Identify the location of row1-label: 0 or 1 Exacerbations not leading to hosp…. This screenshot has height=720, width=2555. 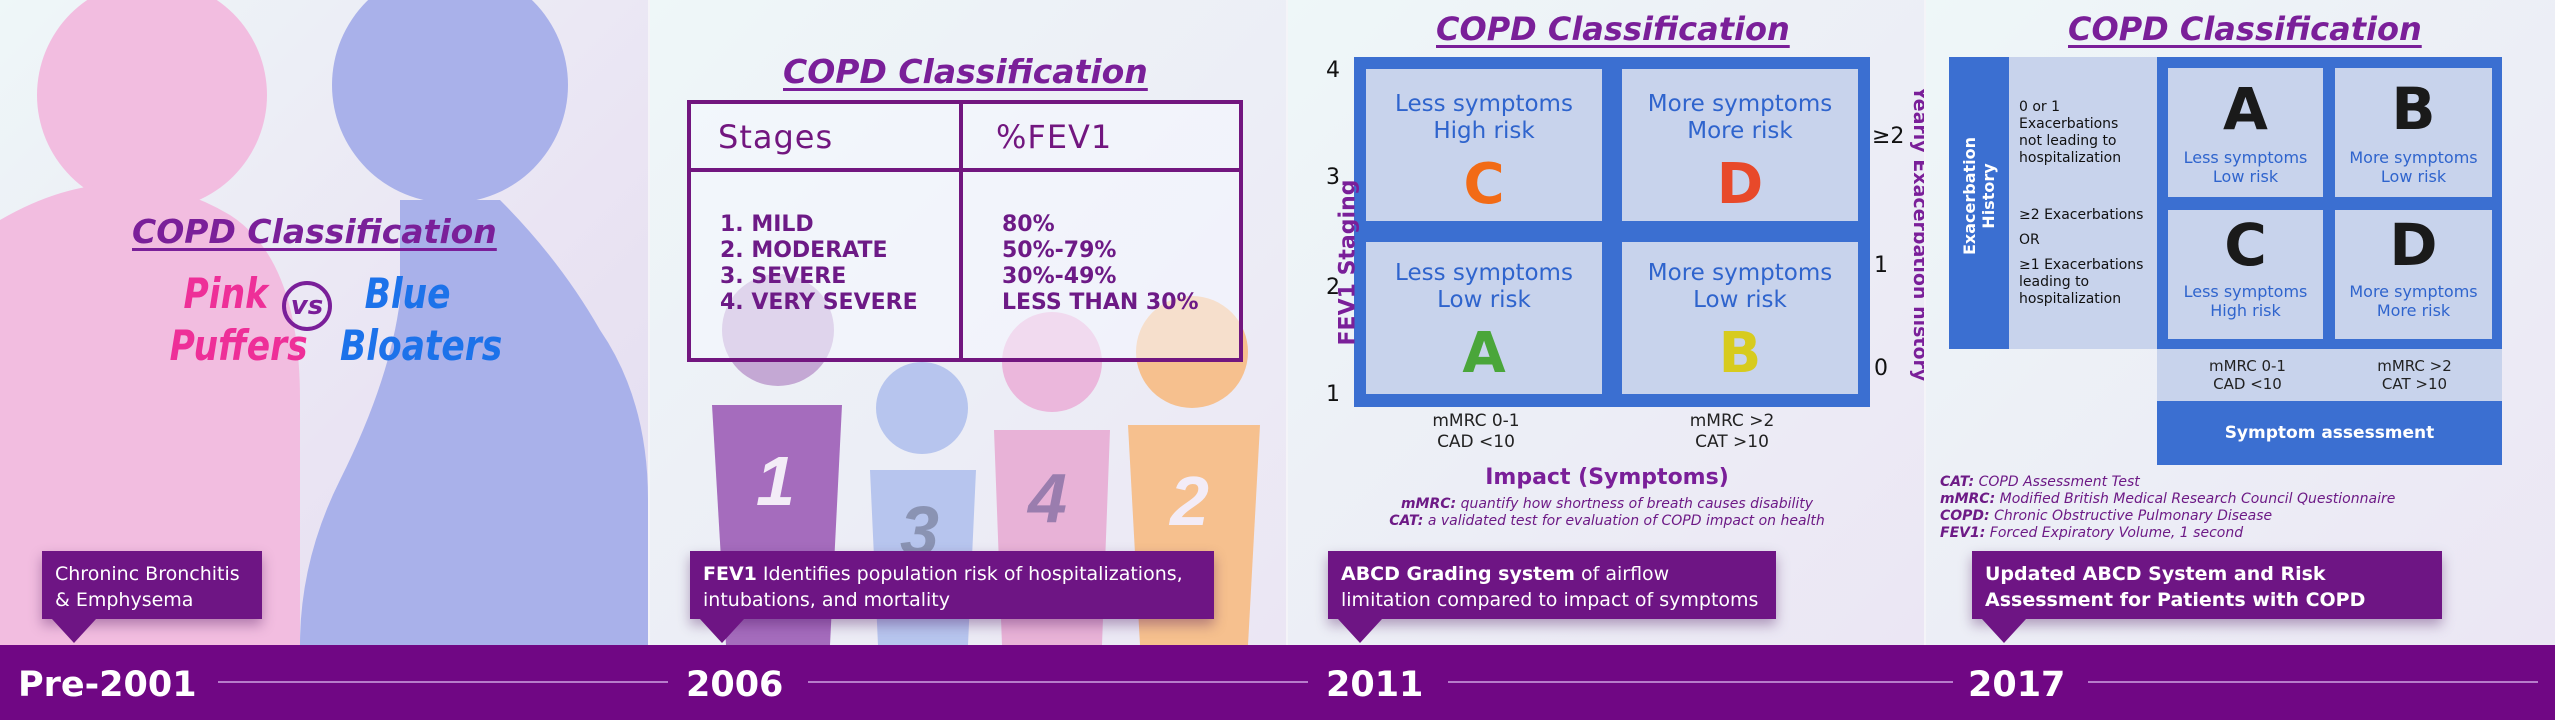
(2070, 133).